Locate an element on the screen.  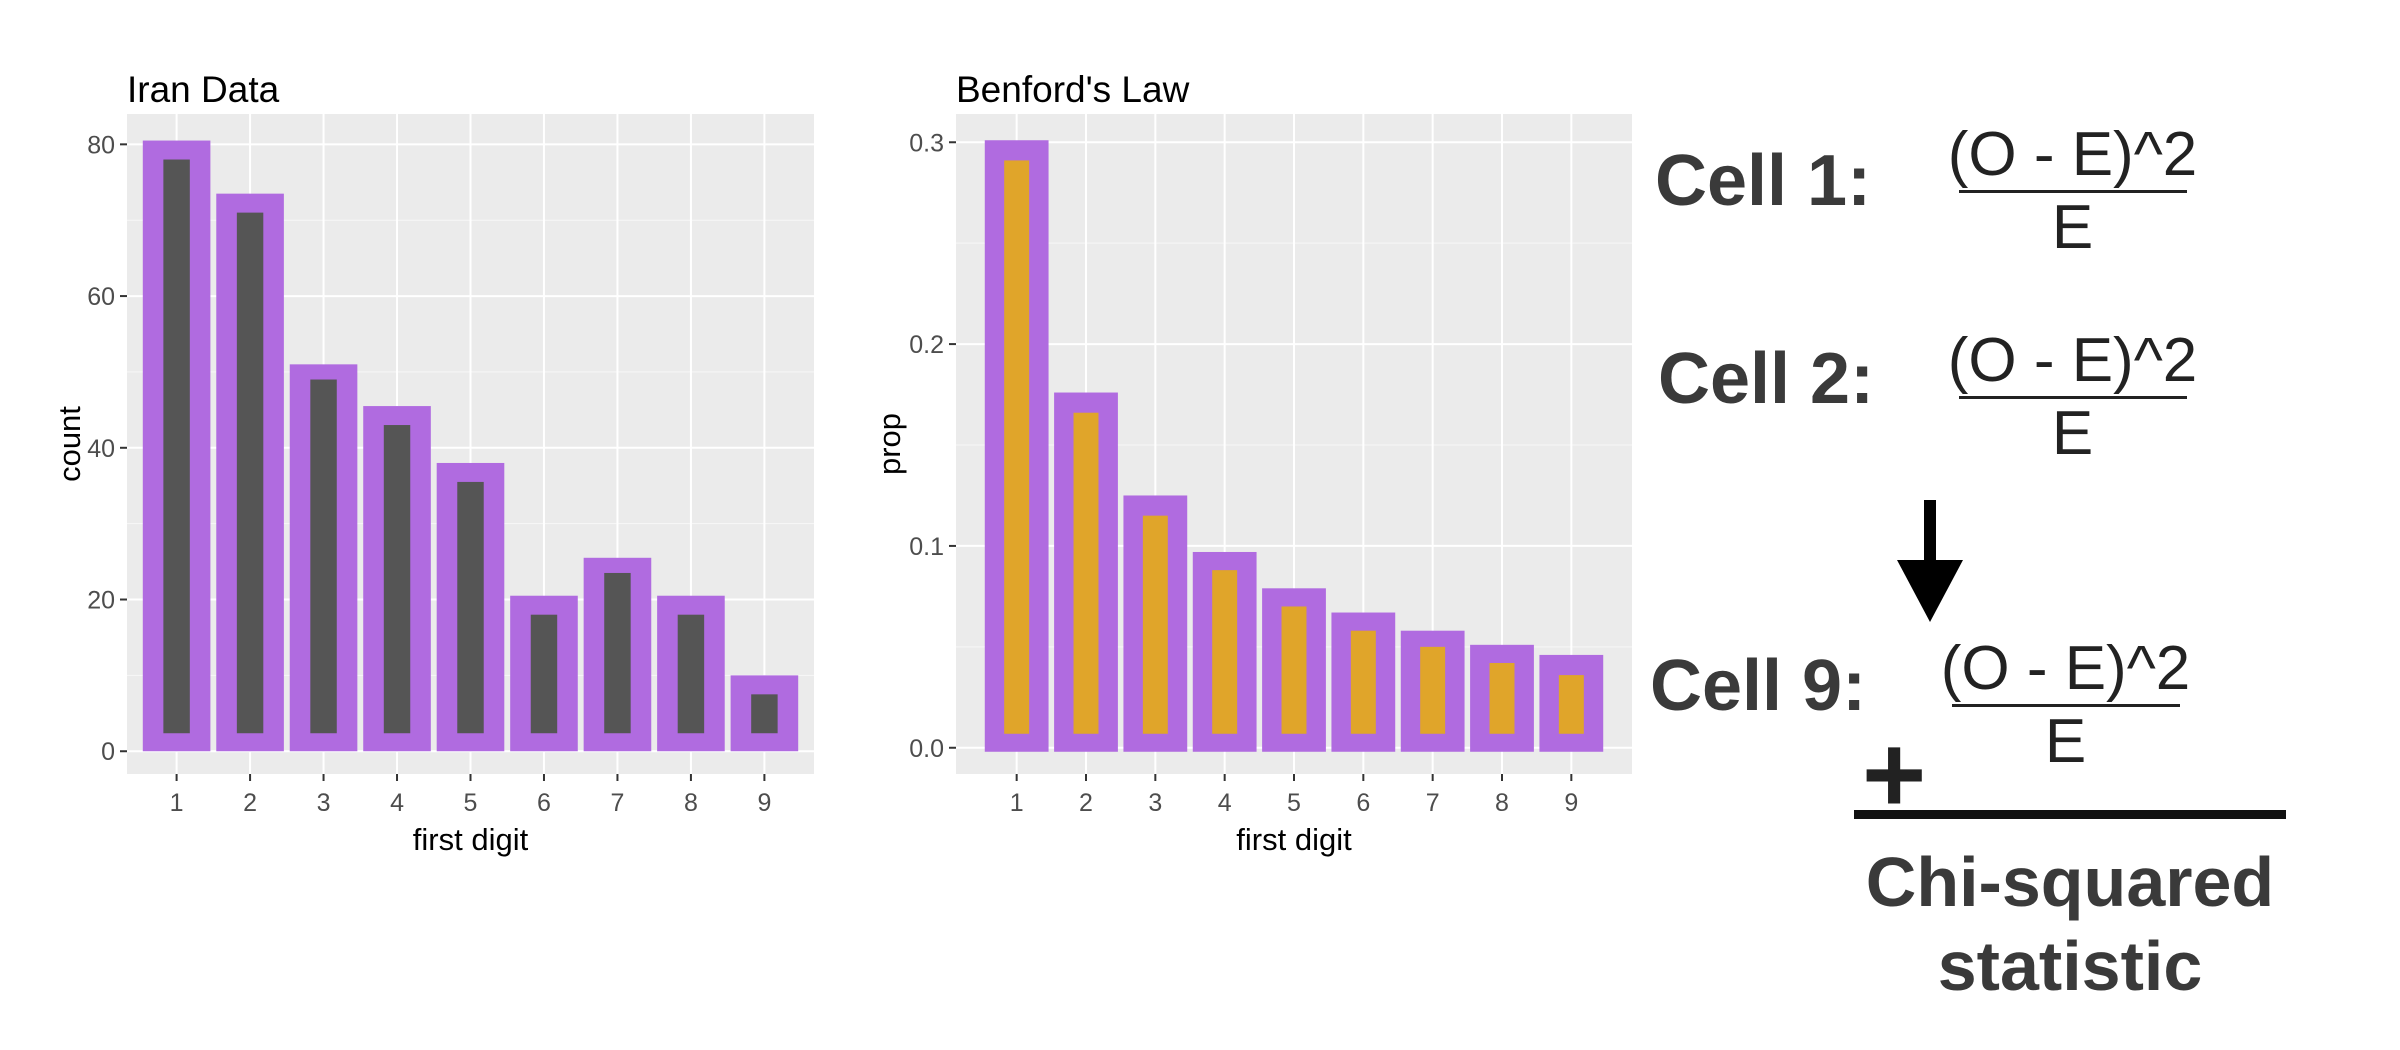
y-axis-label: count is located at coordinates (69, 444).